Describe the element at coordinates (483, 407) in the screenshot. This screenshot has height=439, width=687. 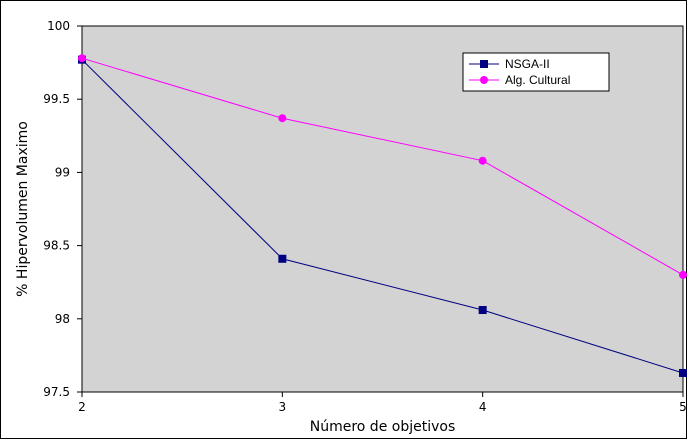
I see `x-tick-label: 4` at that location.